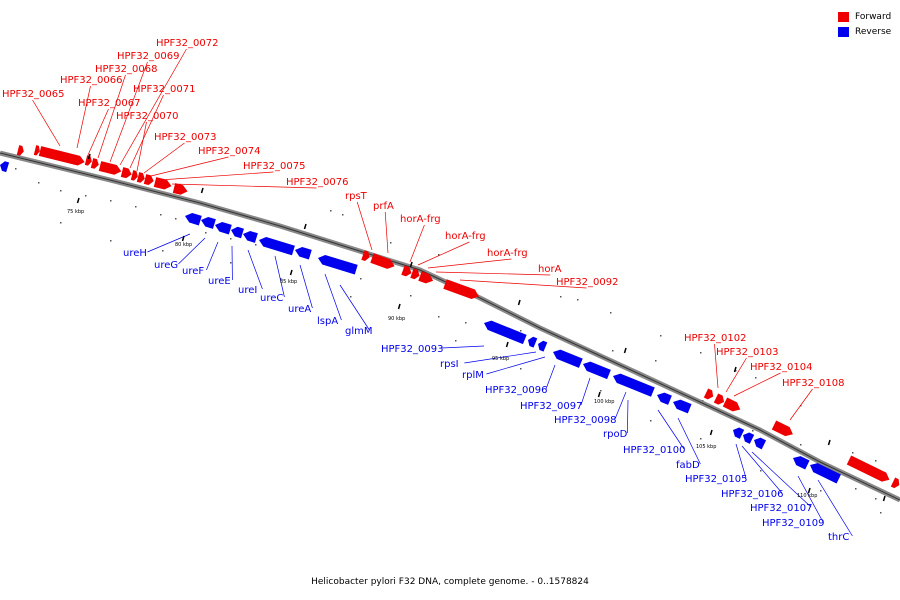 This screenshot has height=600, width=900. Describe the element at coordinates (147, 116) in the screenshot. I see `forward-gene-label: HPF32_0070` at that location.